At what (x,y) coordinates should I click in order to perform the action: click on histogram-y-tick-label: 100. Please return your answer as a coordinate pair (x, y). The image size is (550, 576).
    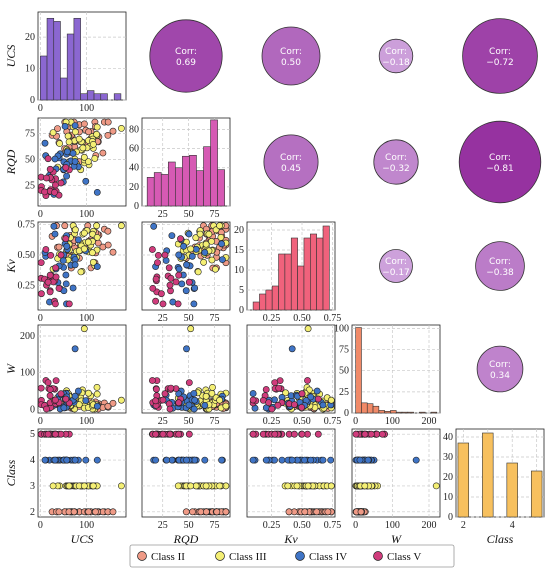
    Looking at the image, I should click on (341, 328).